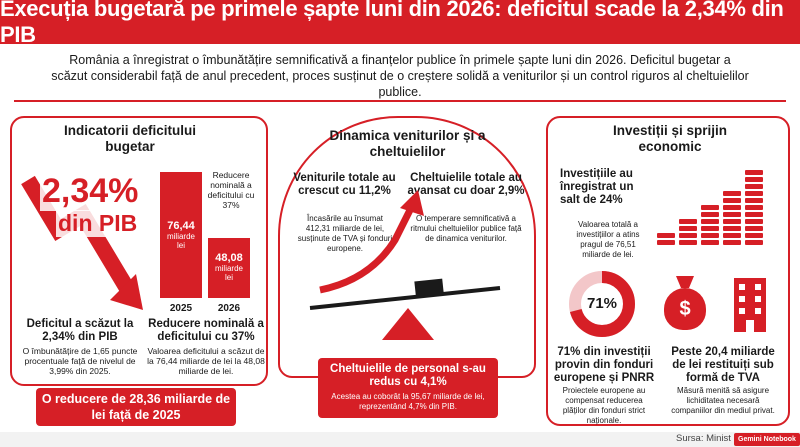 The width and height of the screenshot is (800, 447). Describe the element at coordinates (90, 191) in the screenshot. I see `deficit-big-value: 2,34%` at that location.